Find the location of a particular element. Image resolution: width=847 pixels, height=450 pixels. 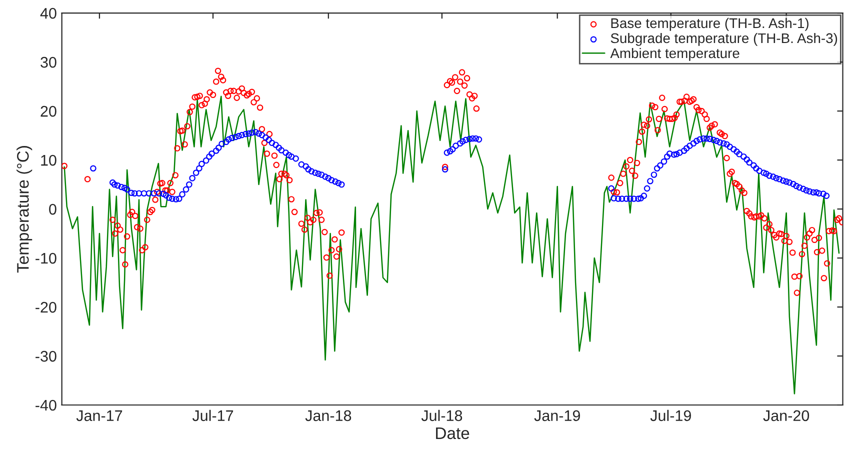

legend-label: Base temperature (TH-B. Ash-1) is located at coordinates (709, 24).